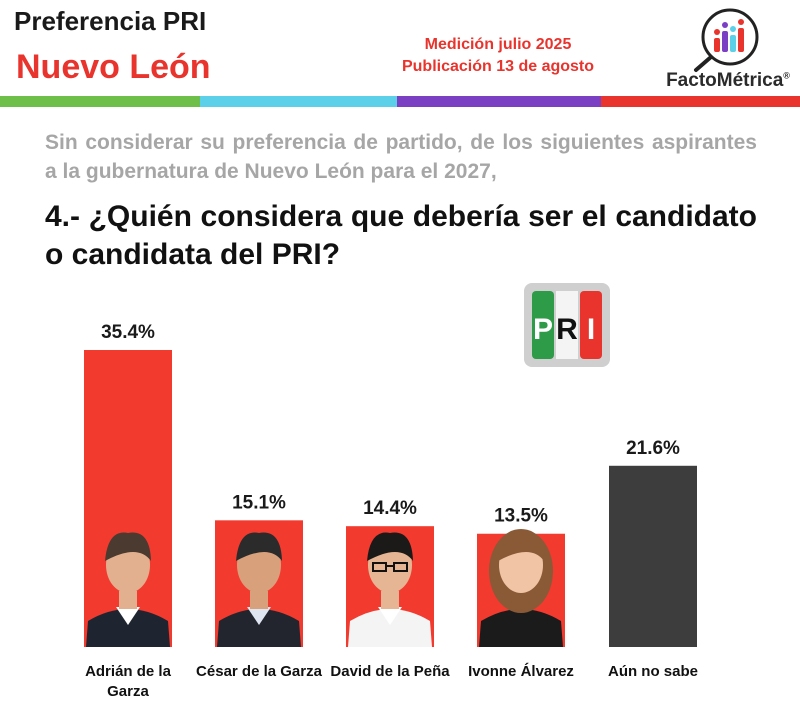 This screenshot has width=800, height=723. Describe the element at coordinates (298, 101) in the screenshot. I see `color-stripe-cyan` at that location.